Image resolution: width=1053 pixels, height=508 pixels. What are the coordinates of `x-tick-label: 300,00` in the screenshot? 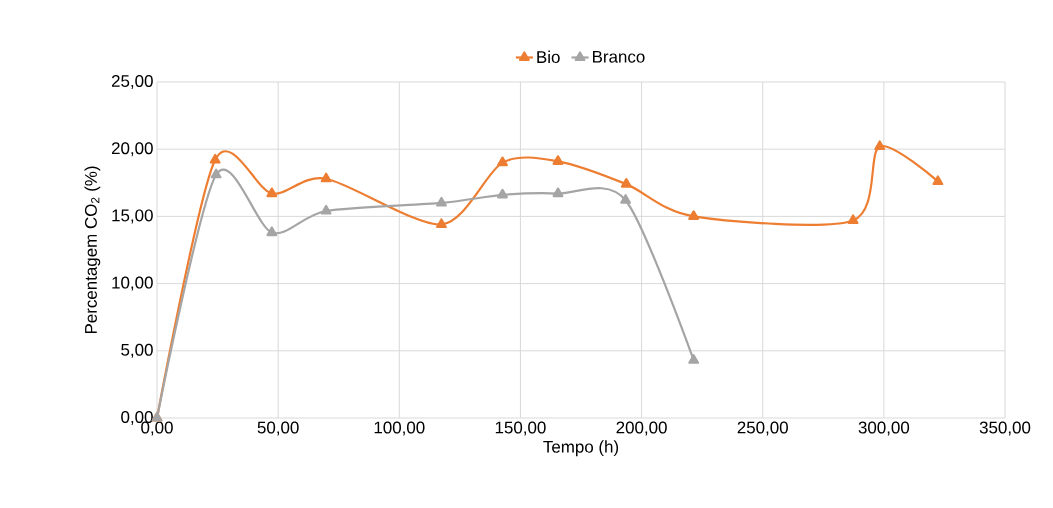 It's located at (884, 428).